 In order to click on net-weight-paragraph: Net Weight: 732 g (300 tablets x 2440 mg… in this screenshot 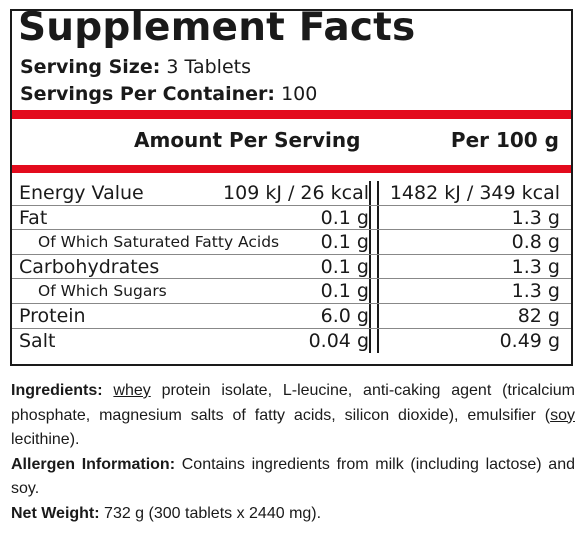, I will do `click(293, 514)`.